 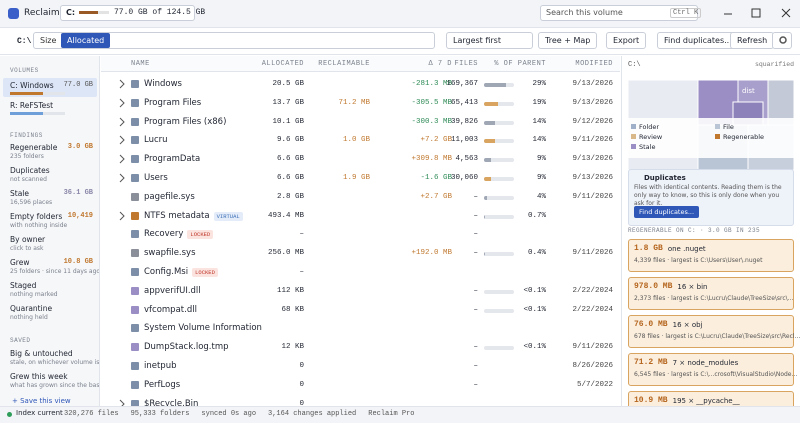 I want to click on cell-allocated: 112 KB, so click(x=290, y=290).